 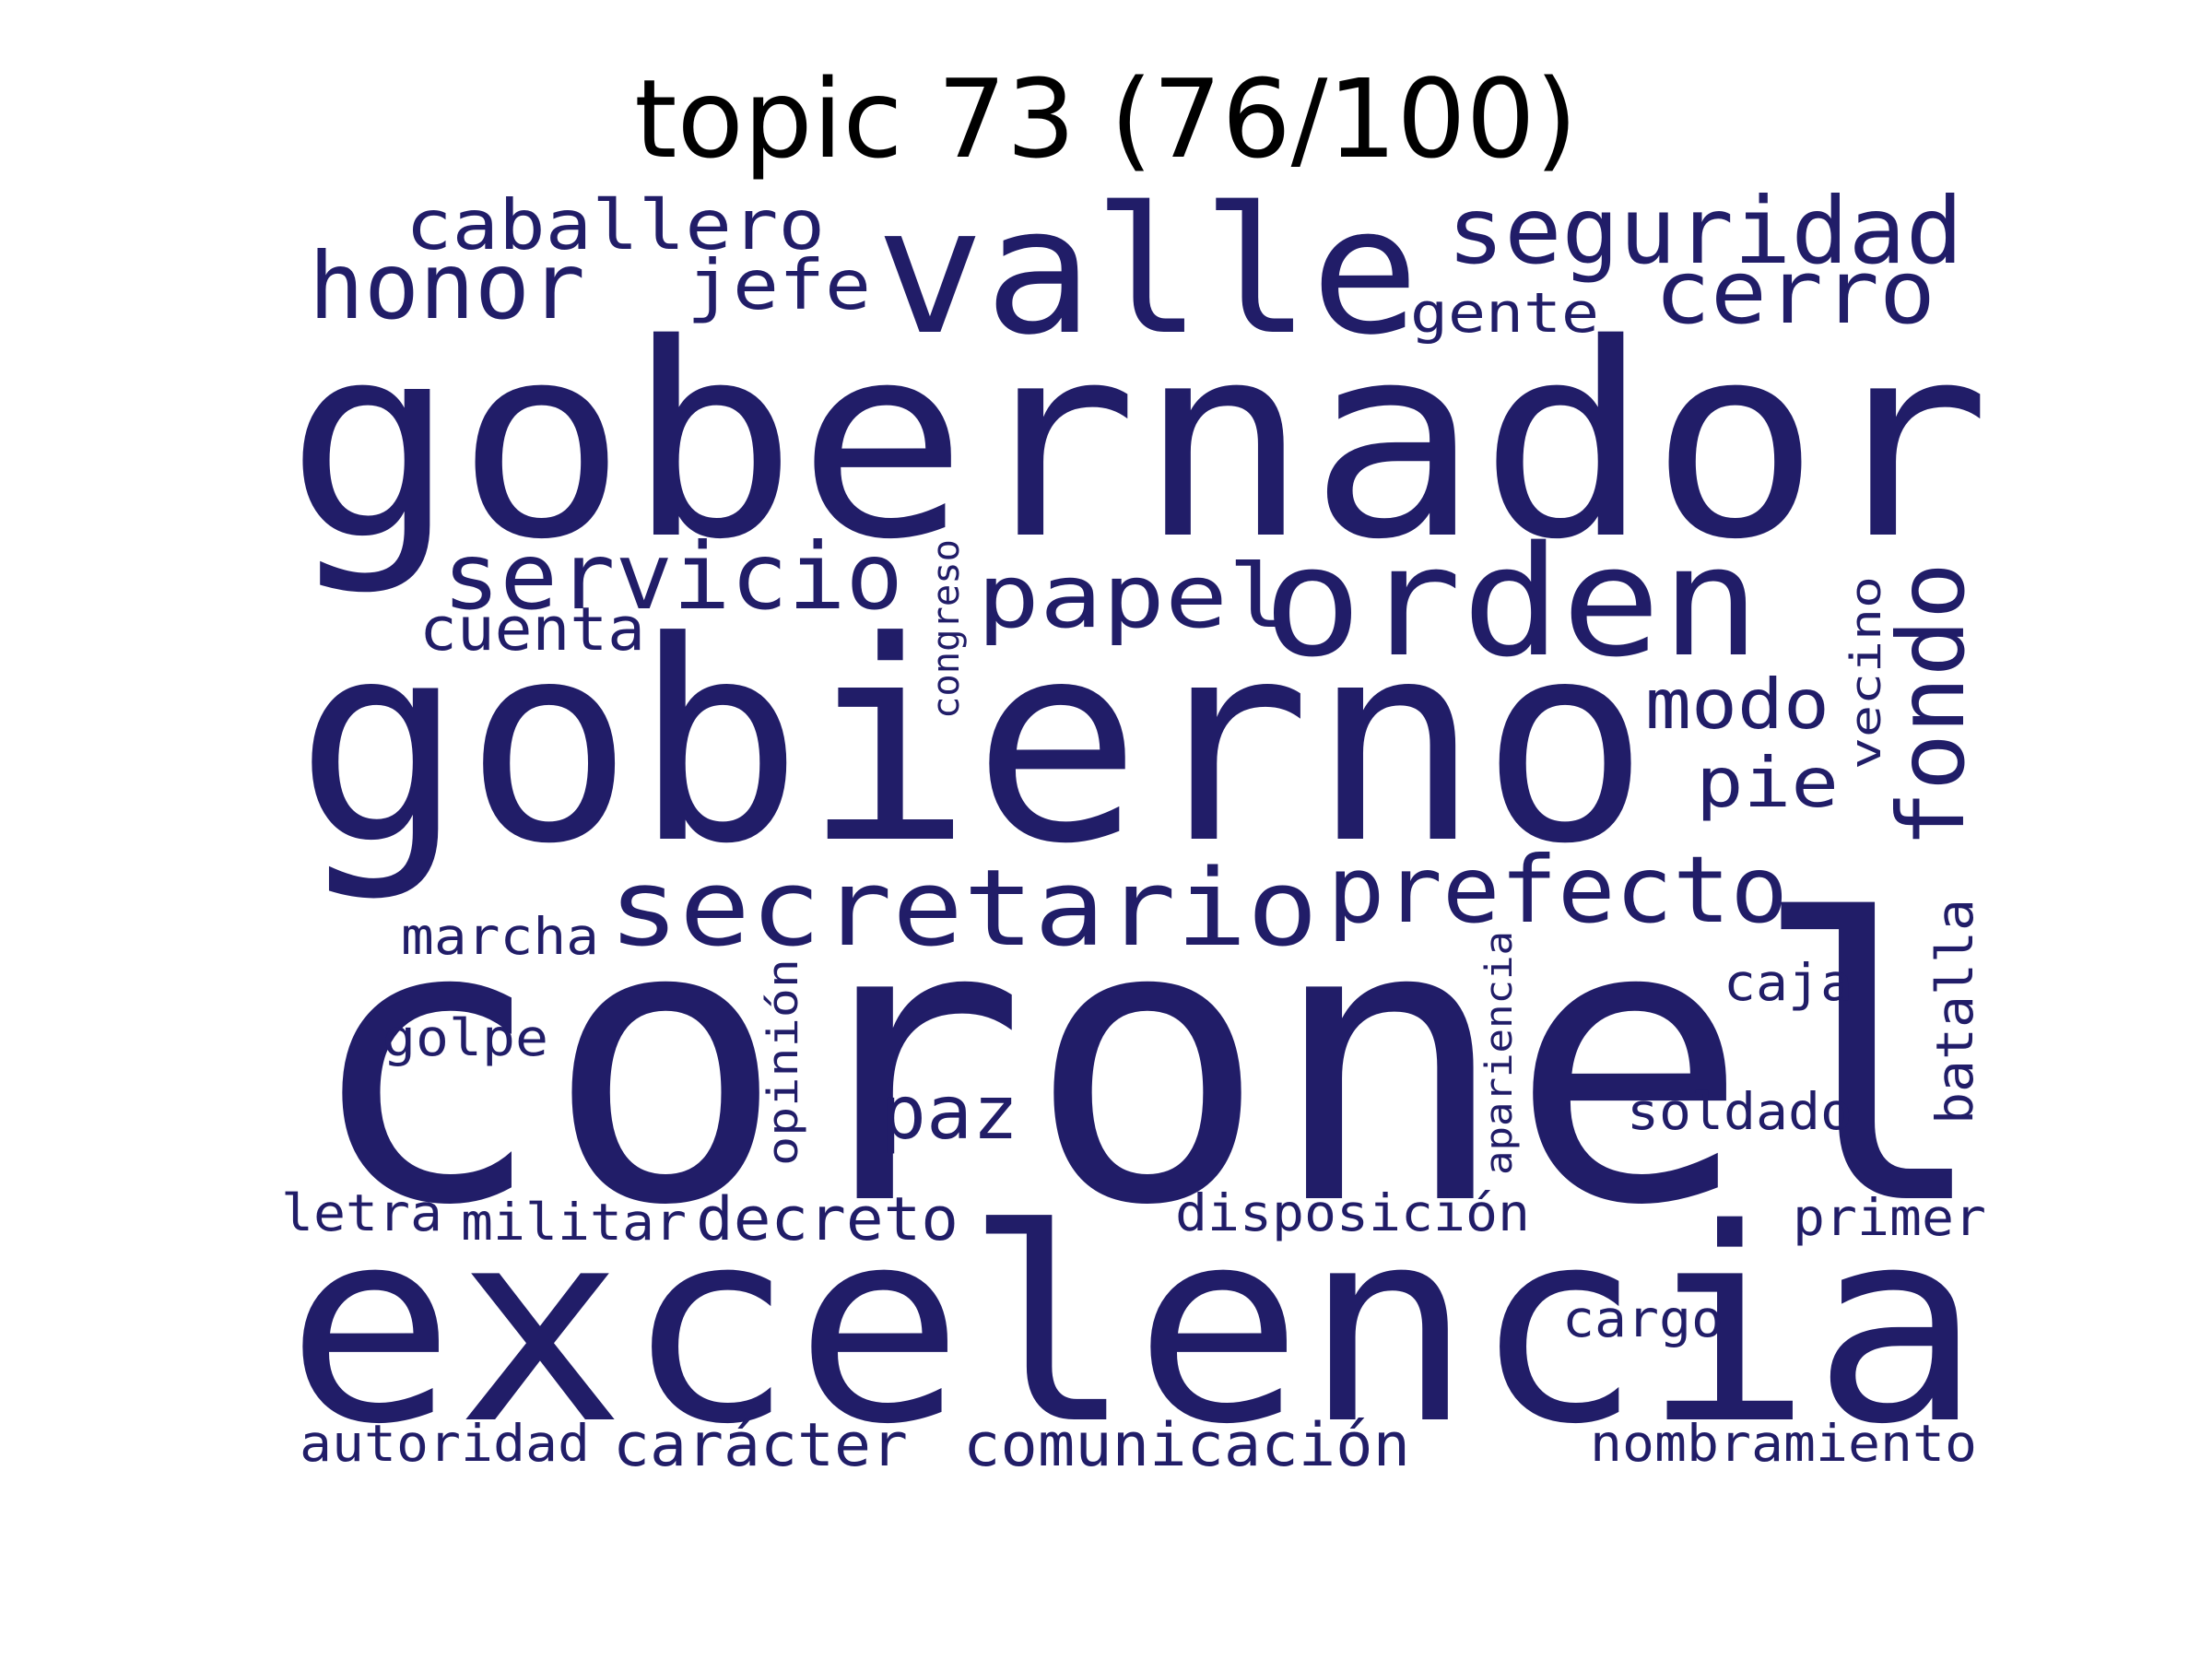 What do you see at coordinates (827, 1219) in the screenshot?
I see `word-23: decreto` at bounding box center [827, 1219].